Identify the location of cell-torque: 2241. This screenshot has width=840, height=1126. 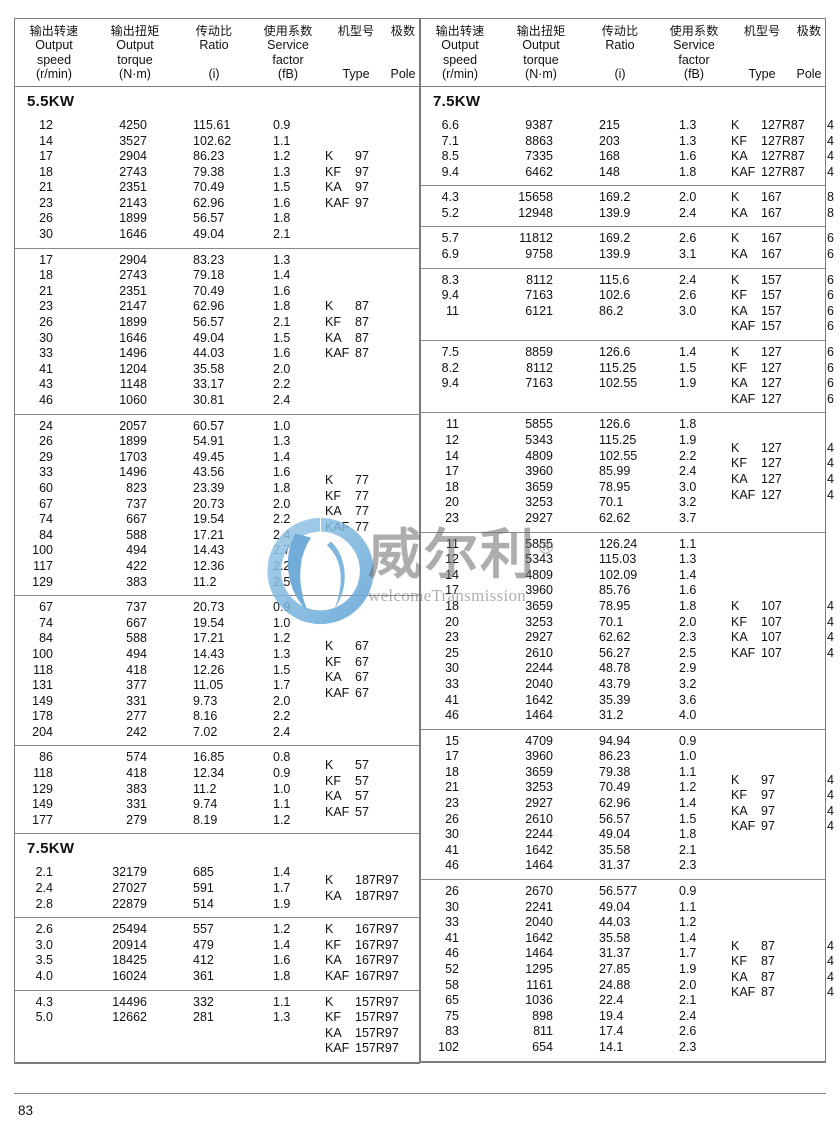
(539, 906).